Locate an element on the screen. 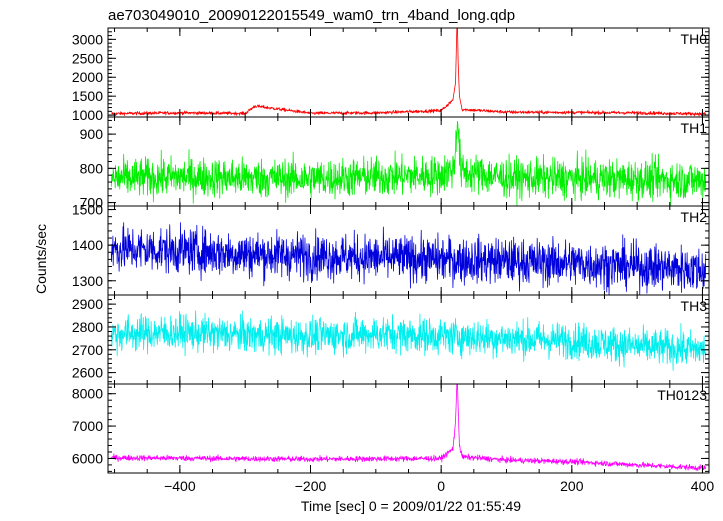 This screenshot has width=723, height=521. panel-label: TH0123 is located at coordinates (682, 395).